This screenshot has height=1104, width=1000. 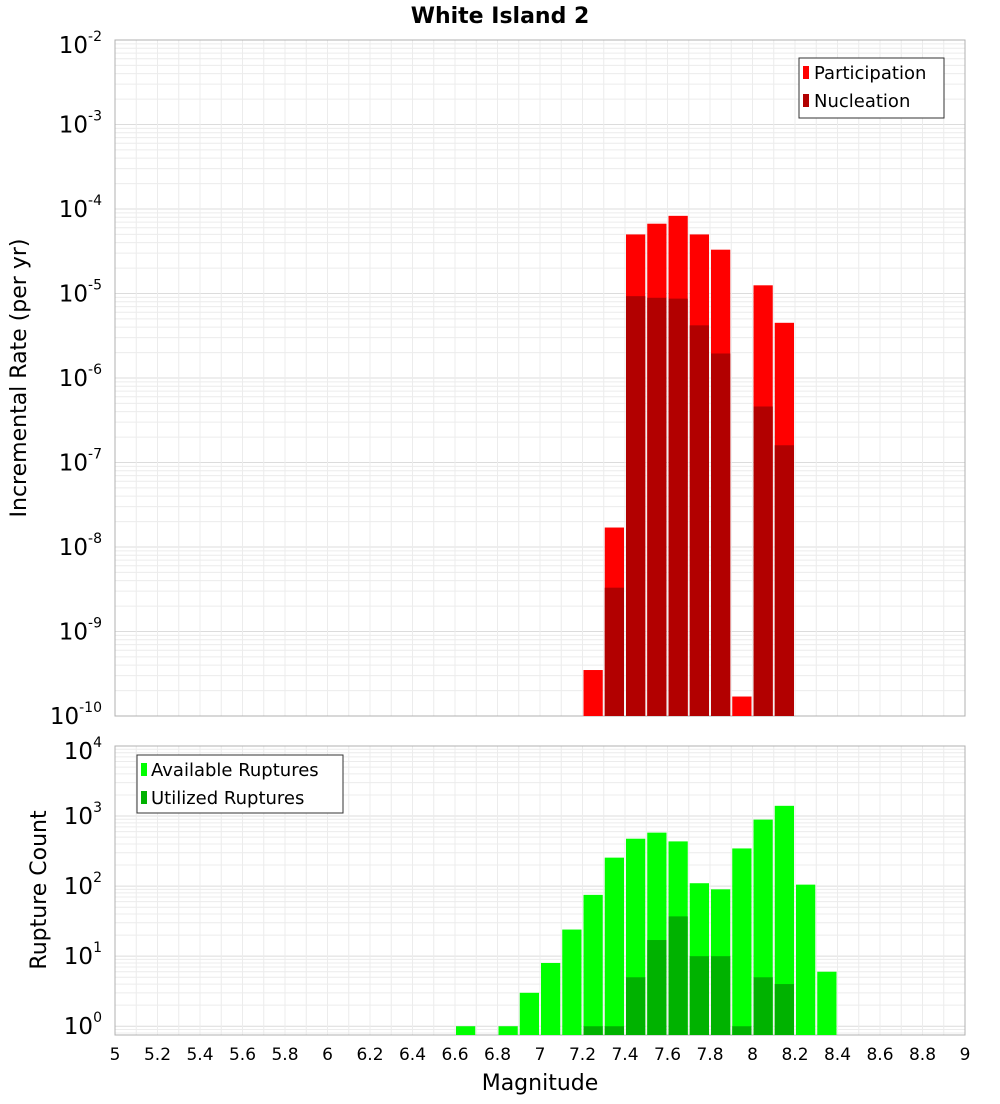 I want to click on y-tick-label: 10⁻⁶, so click(x=80, y=377).